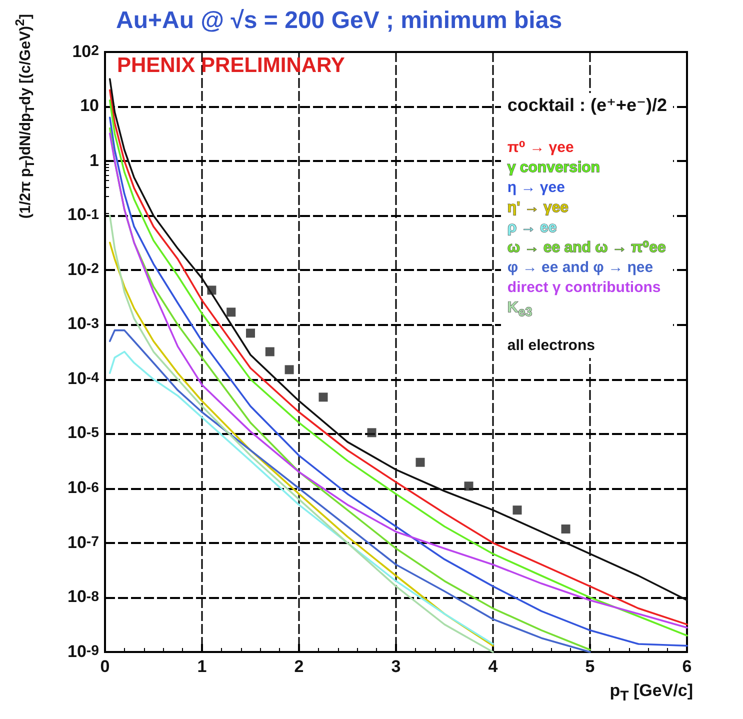 The width and height of the screenshot is (743, 719). Describe the element at coordinates (587, 248) in the screenshot. I see `text: ω → ee and ω → π⁰ee` at that location.